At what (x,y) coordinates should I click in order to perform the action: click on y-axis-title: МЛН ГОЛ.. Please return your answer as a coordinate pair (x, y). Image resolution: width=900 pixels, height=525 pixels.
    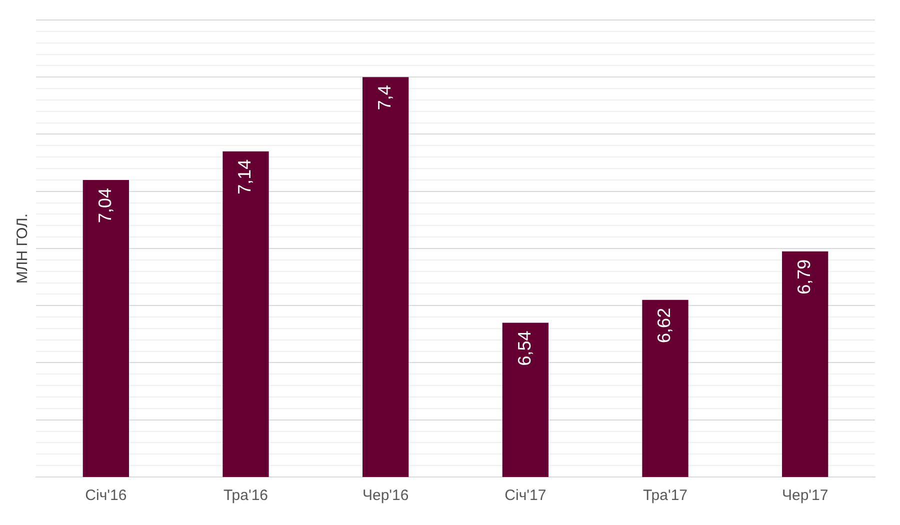
    Looking at the image, I should click on (23, 248).